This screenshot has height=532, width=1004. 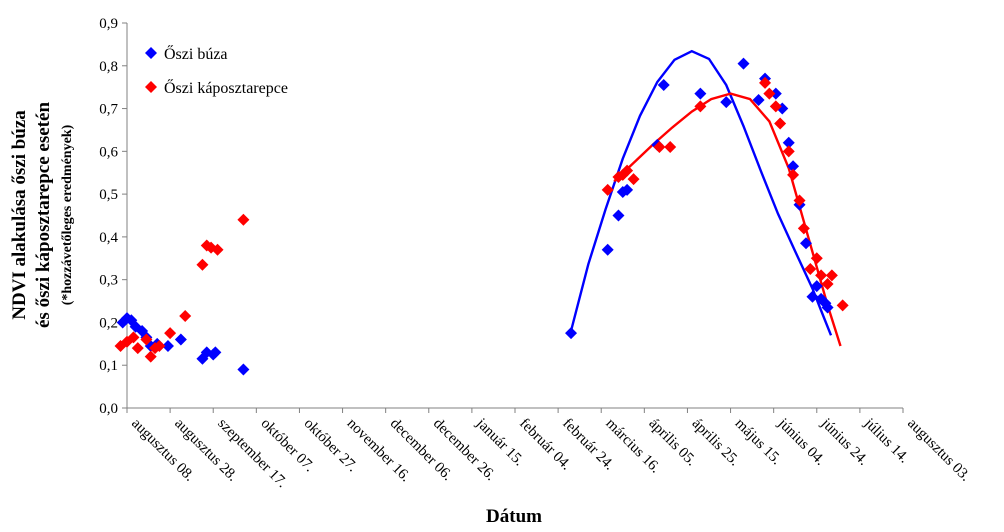 I want to click on legend-item-oszi-kaposztarepce: Őszi káposztarepce, so click(x=216, y=87).